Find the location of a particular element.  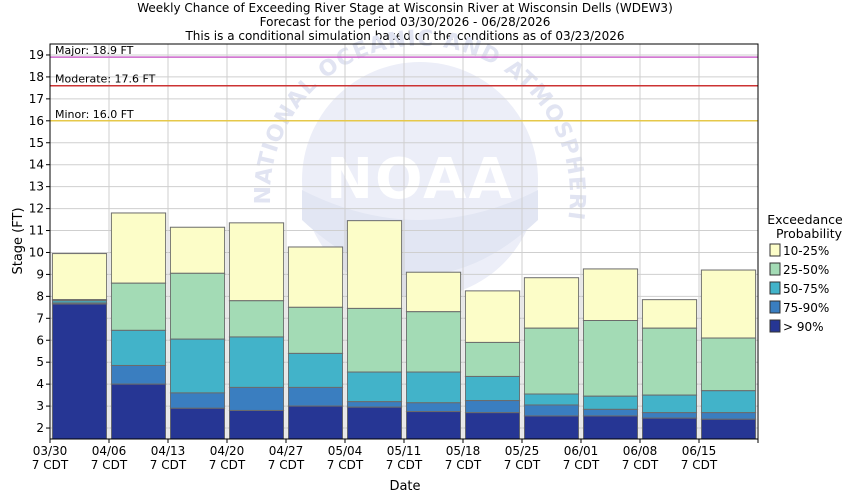

bar-2-75-90- is located at coordinates (138, 374).